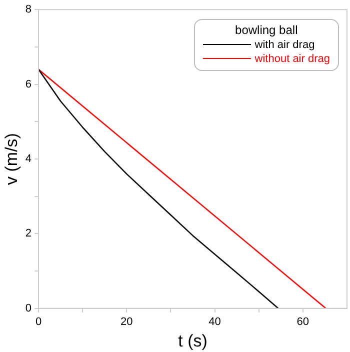 This screenshot has width=350, height=352. Describe the element at coordinates (303, 322) in the screenshot. I see `x-tick-label: 60` at that location.